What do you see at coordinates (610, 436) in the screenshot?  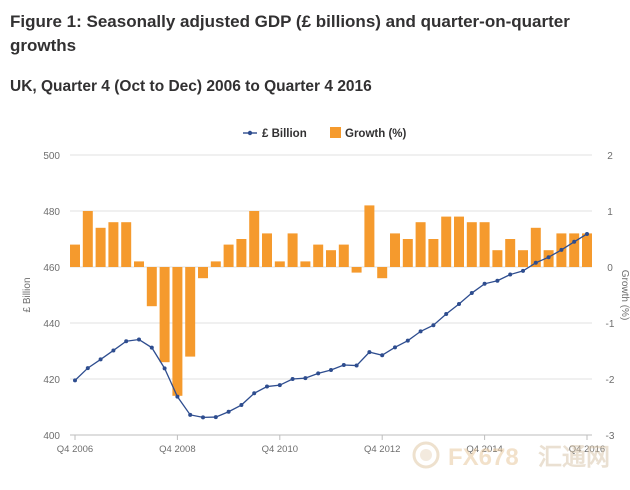 I see `right-tick-label: -3` at bounding box center [610, 436].